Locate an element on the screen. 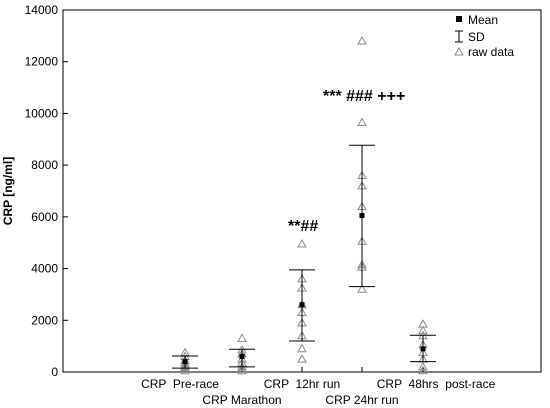 Image resolution: width=550 pixels, height=408 pixels. y-tick-label-6000: 6000 is located at coordinates (44, 217).